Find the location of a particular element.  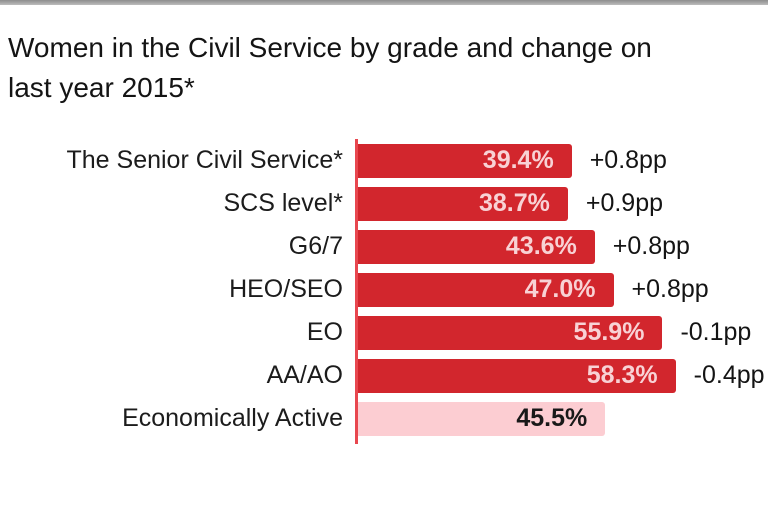

change-label: +0.9pp is located at coordinates (624, 203).